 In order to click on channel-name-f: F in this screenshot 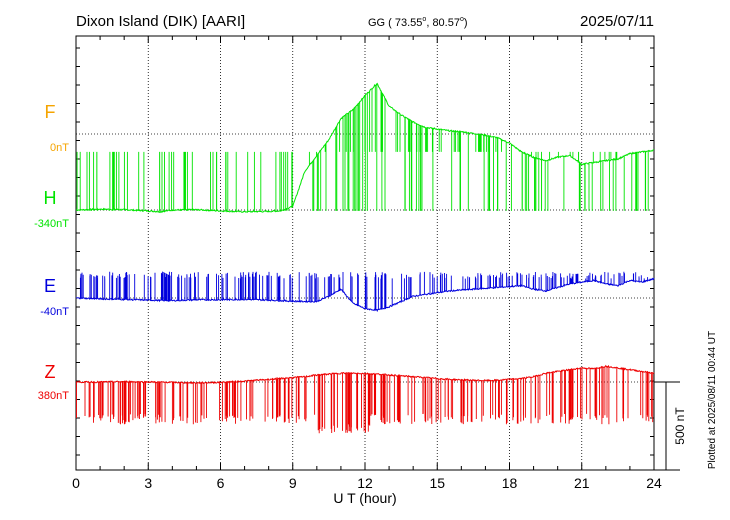, I will do `click(50, 112)`.